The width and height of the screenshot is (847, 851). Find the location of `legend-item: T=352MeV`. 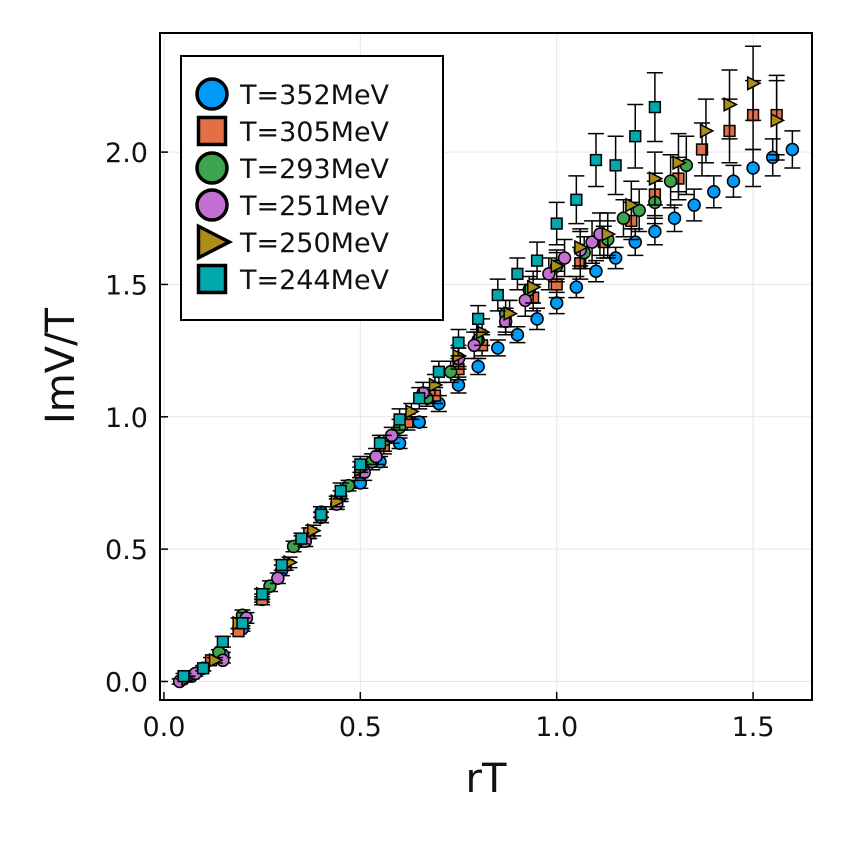

legend-item: T=352MeV is located at coordinates (292, 94).